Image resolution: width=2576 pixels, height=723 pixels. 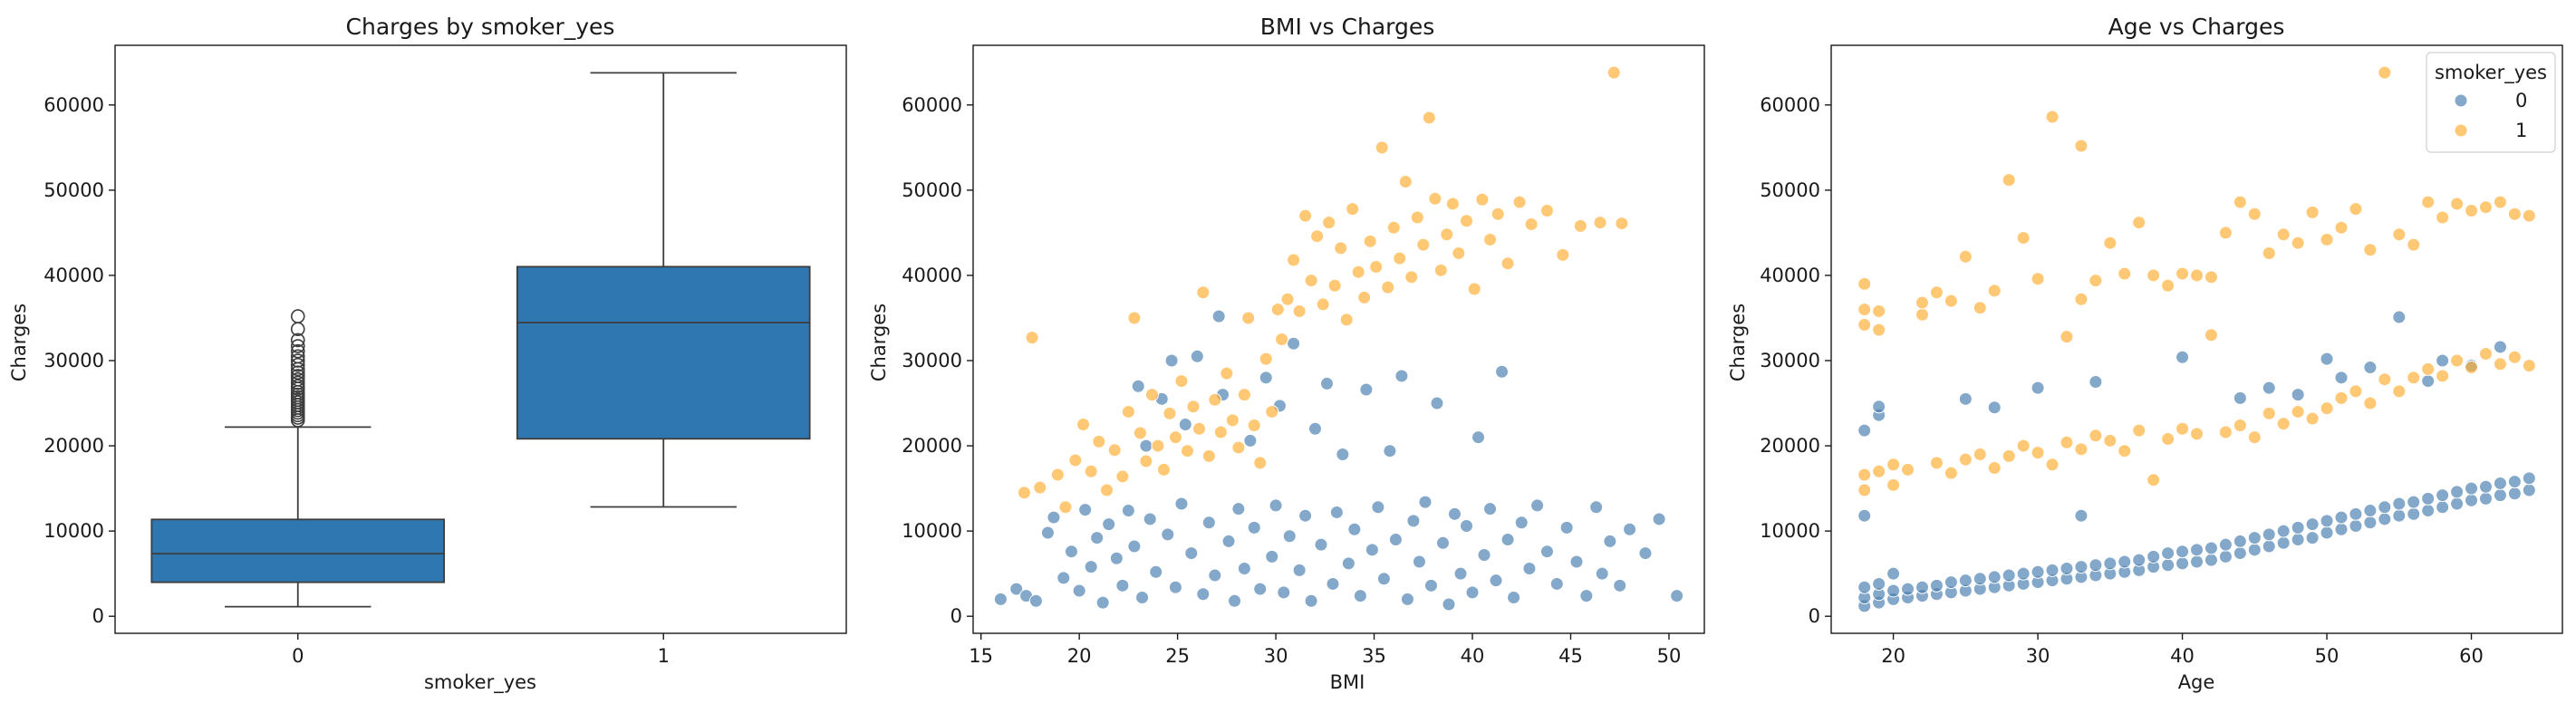 What do you see at coordinates (932, 190) in the screenshot?
I see `bmi-y-tick-label: 50000` at bounding box center [932, 190].